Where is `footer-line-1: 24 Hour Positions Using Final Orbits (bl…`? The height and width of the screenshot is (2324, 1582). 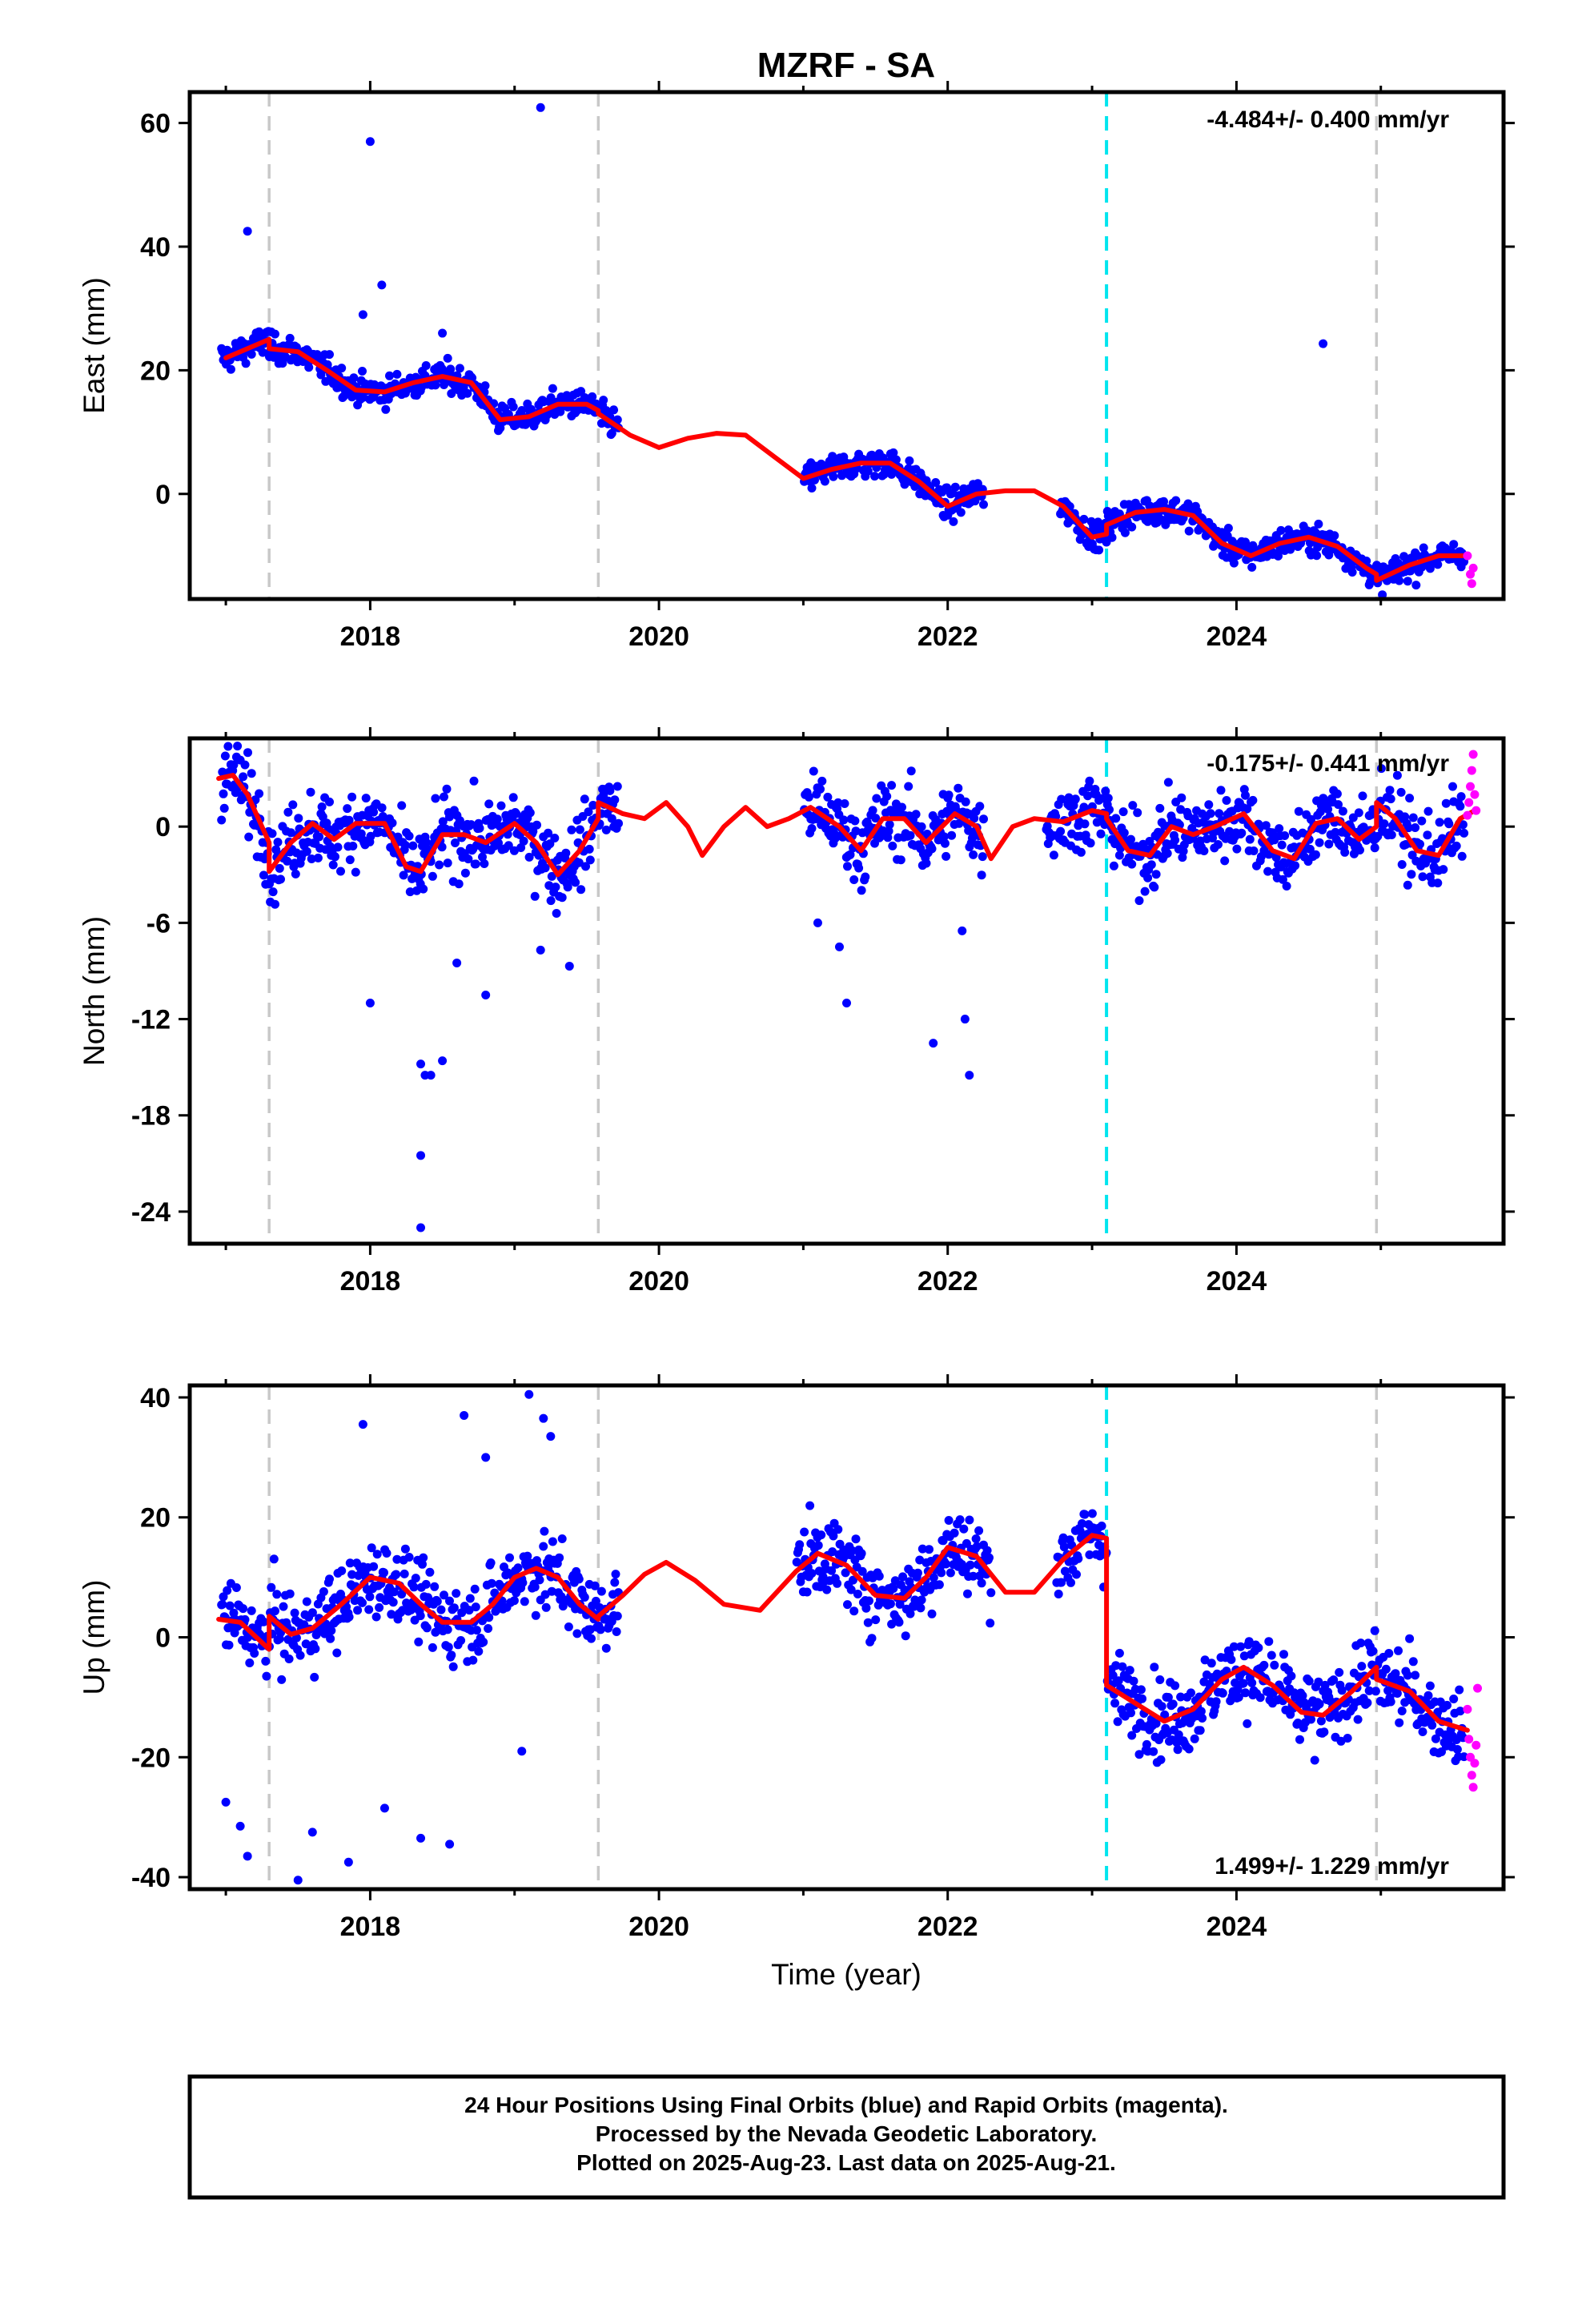
footer-line-1: 24 Hour Positions Using Final Orbits (bl… is located at coordinates (846, 2105).